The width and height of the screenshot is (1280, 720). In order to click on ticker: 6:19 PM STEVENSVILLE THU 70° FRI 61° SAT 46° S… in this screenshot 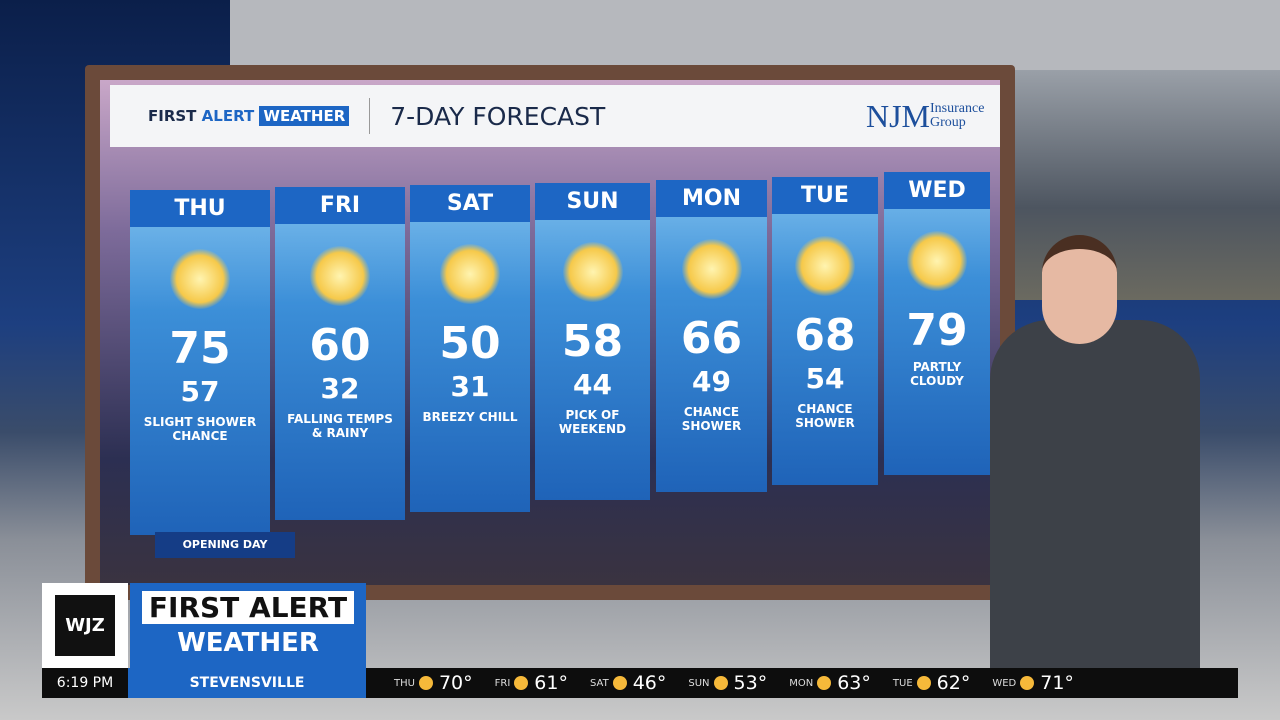, I will do `click(640, 683)`.